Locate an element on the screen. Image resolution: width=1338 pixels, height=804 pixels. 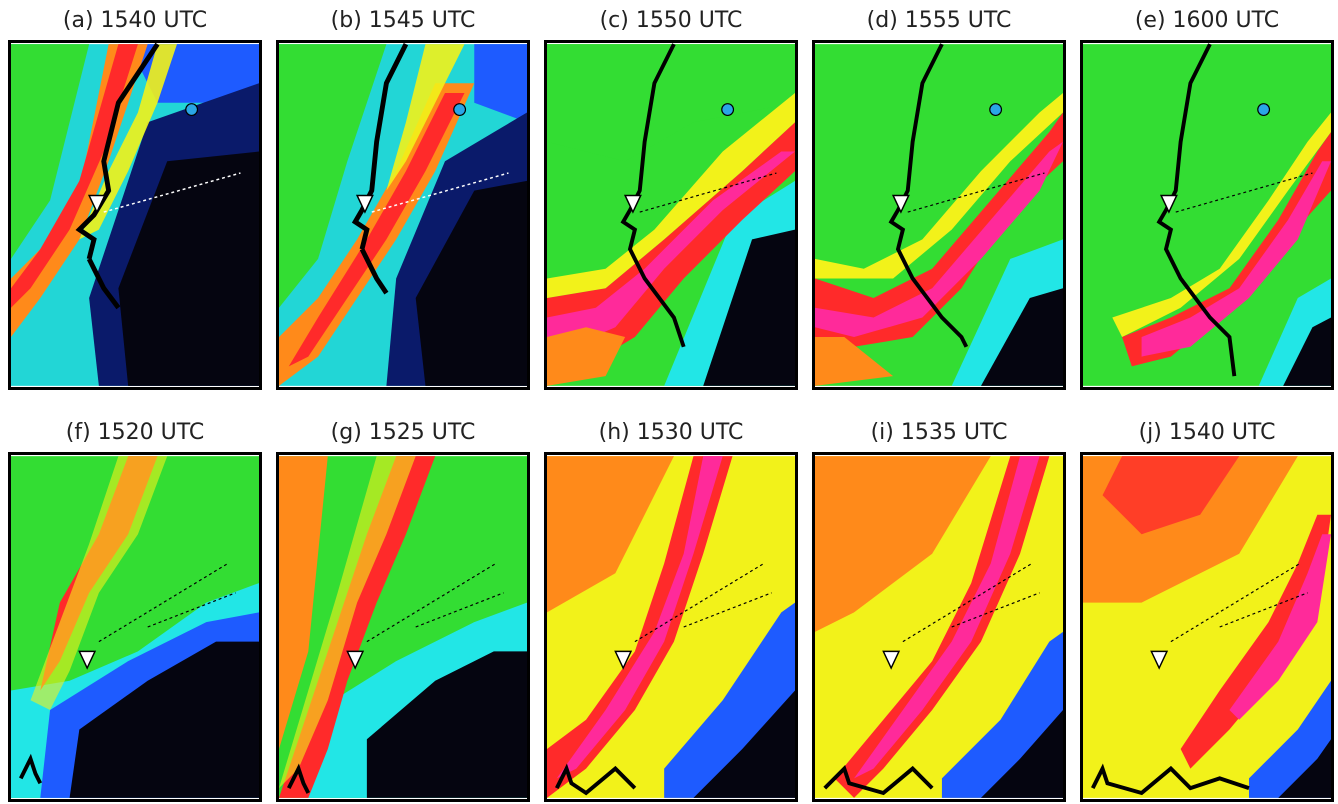
panel-j: (j) 1540 UTC is located at coordinates (1207, 608).